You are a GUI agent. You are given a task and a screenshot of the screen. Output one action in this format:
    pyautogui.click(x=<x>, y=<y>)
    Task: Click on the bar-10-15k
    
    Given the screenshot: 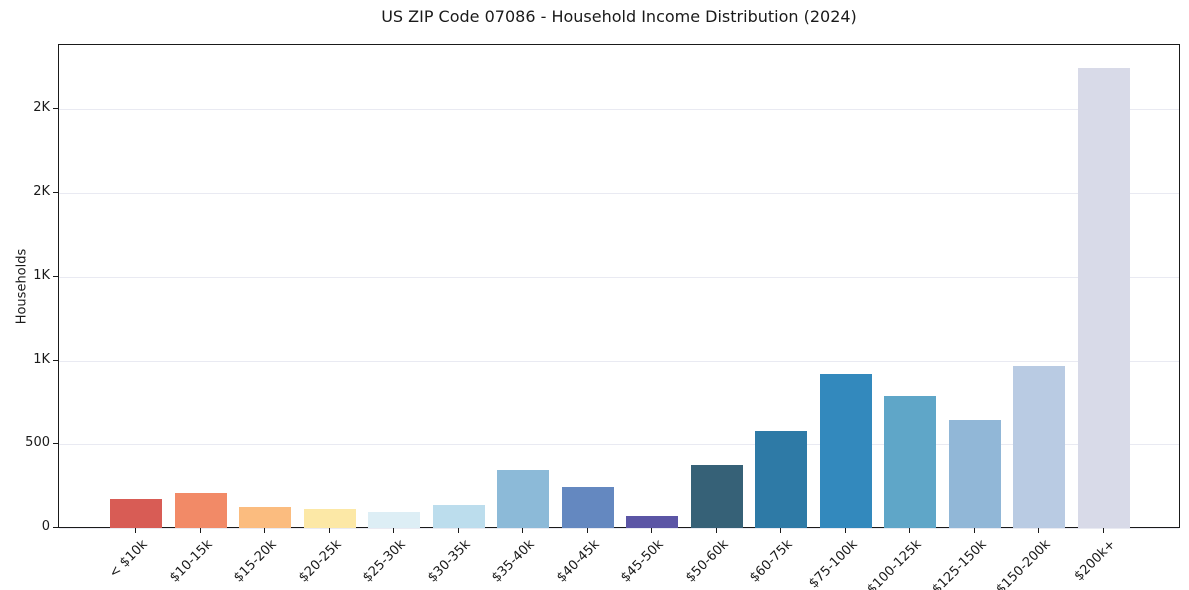 What is the action you would take?
    pyautogui.click(x=200, y=510)
    